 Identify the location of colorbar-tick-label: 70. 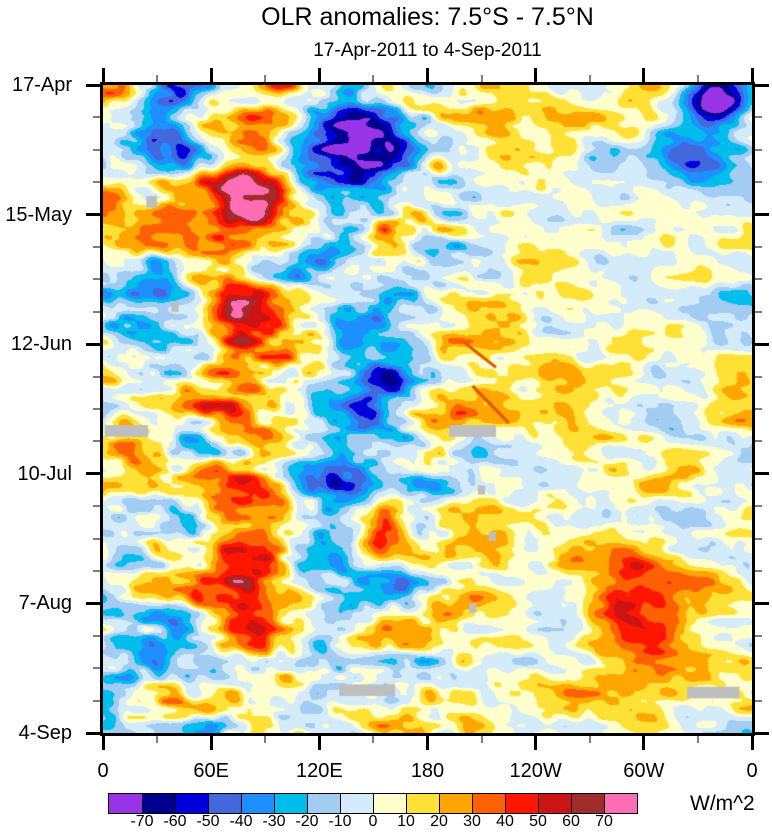
(604, 821).